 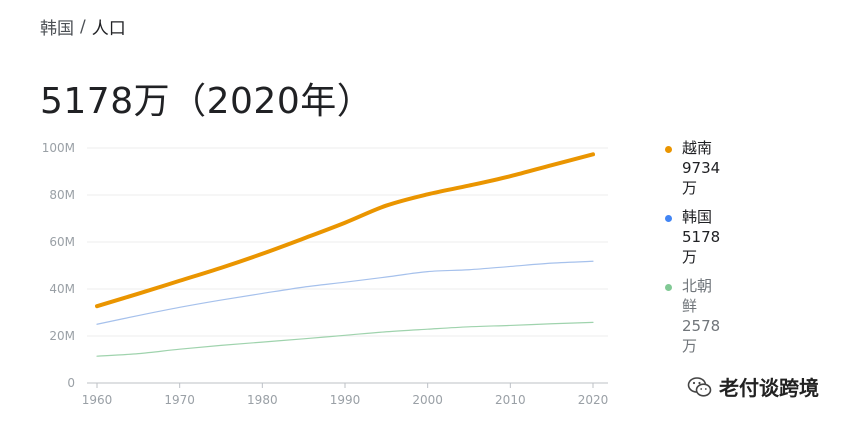 I want to click on x-tick-label: 1990, so click(x=345, y=400).